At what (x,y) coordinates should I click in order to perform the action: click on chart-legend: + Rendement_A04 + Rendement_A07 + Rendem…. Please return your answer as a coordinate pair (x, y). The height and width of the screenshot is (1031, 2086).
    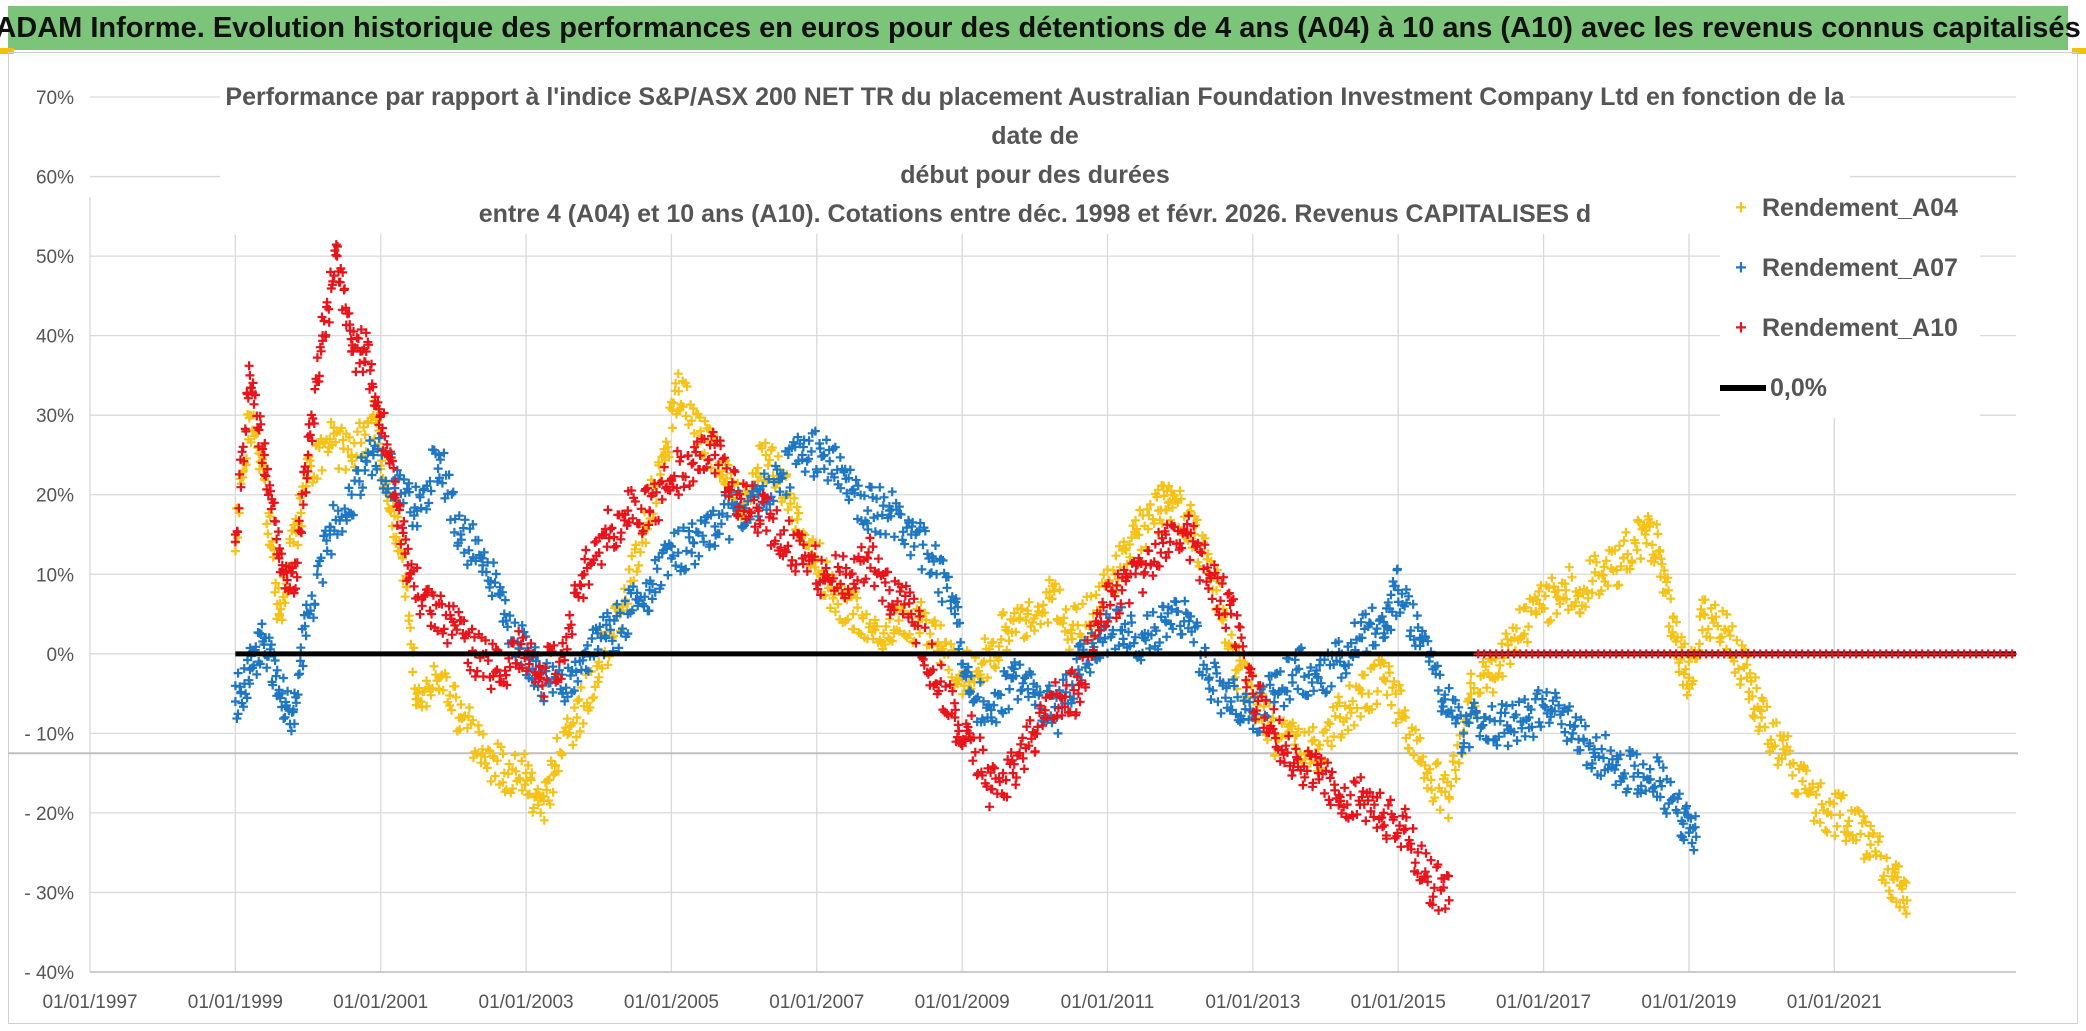
    Looking at the image, I should click on (1850, 302).